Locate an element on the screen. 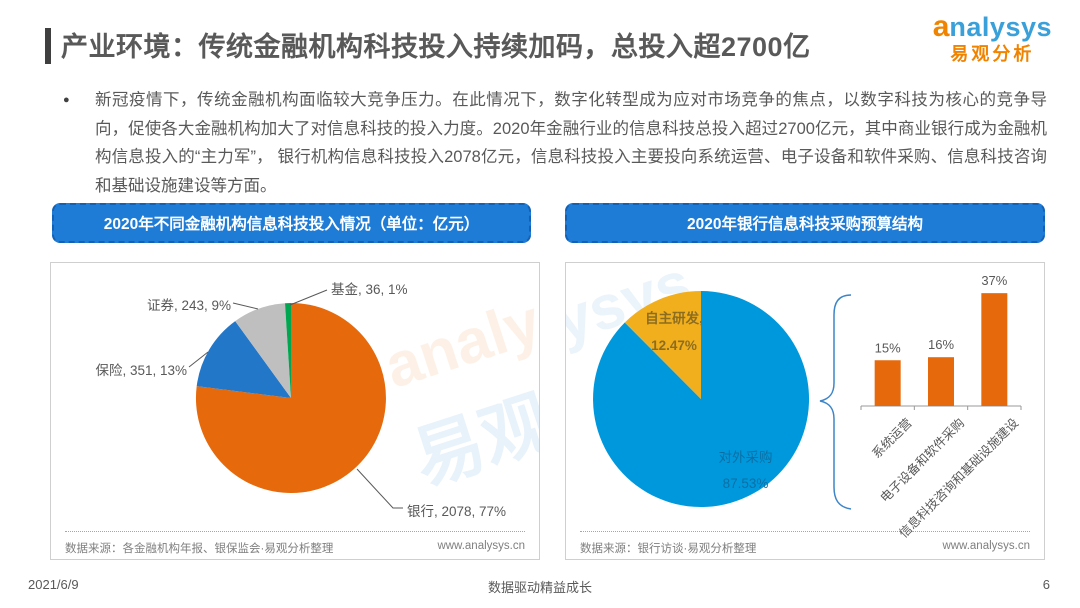 The image size is (1080, 608). leader-line-fund is located at coordinates (308, 297).